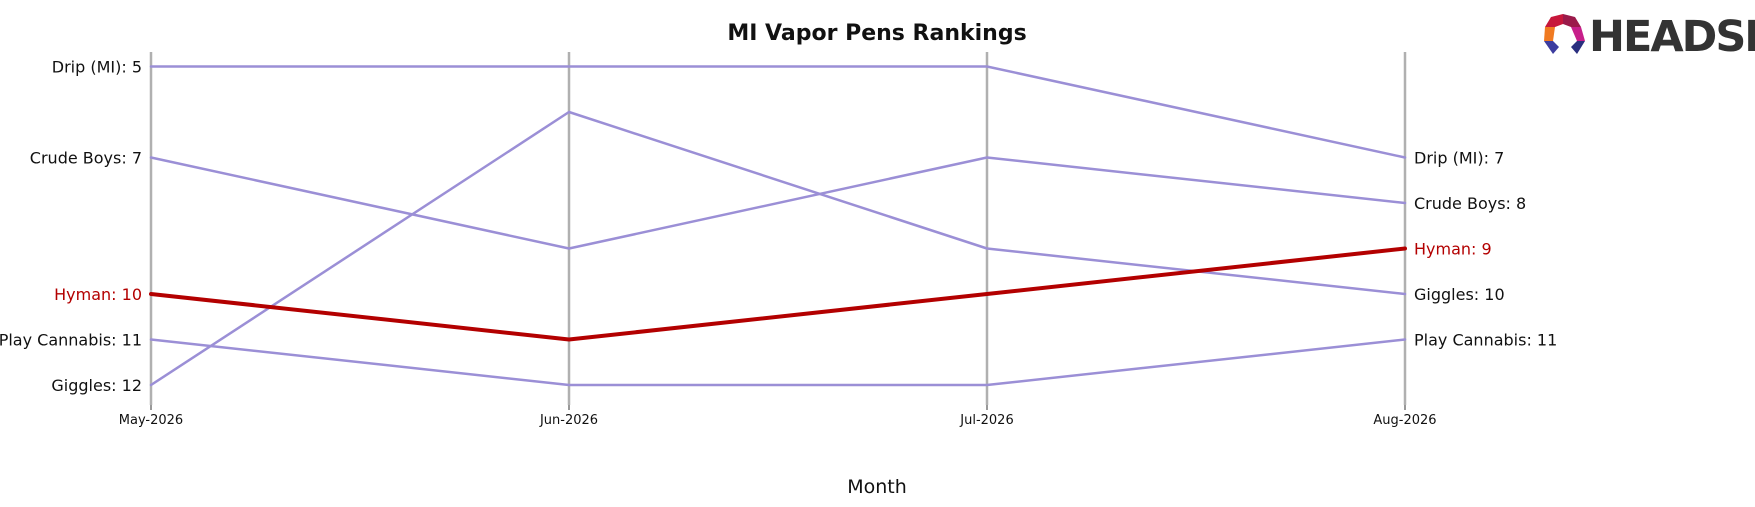  What do you see at coordinates (151, 420) in the screenshot?
I see `x-tick-label-may-2026: May-2026` at bounding box center [151, 420].